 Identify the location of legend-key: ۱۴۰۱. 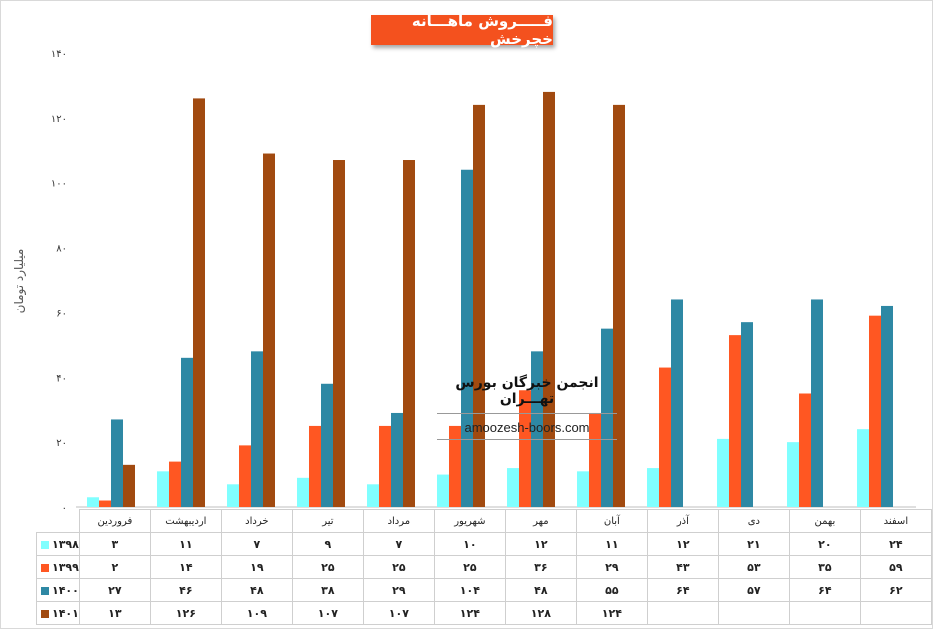
(58, 613).